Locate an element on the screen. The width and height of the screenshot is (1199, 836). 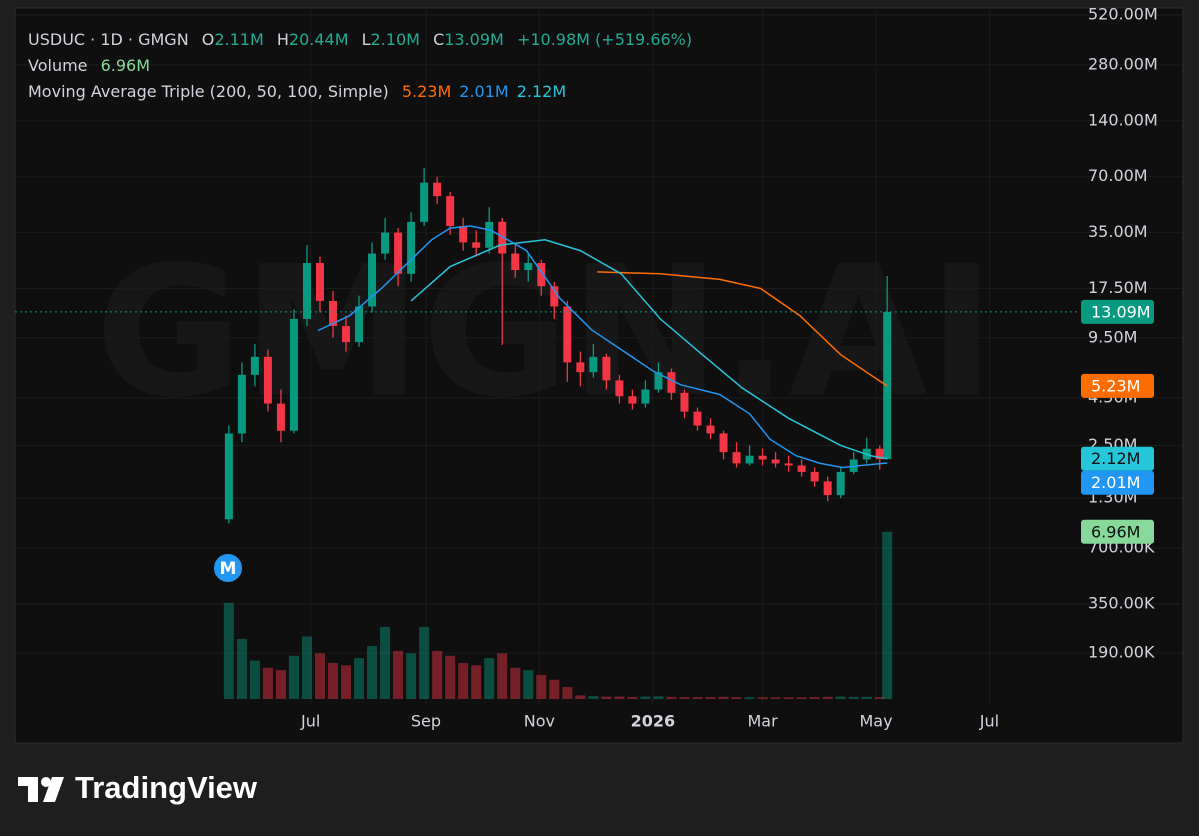
x-tick-label: May is located at coordinates (875, 721).